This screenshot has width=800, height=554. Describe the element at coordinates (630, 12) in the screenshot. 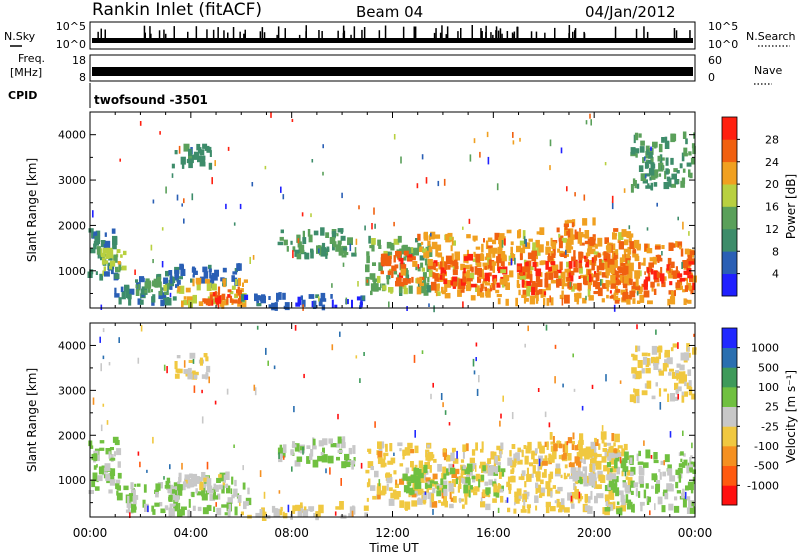

I see `date-title: 04/Jan/2012` at that location.